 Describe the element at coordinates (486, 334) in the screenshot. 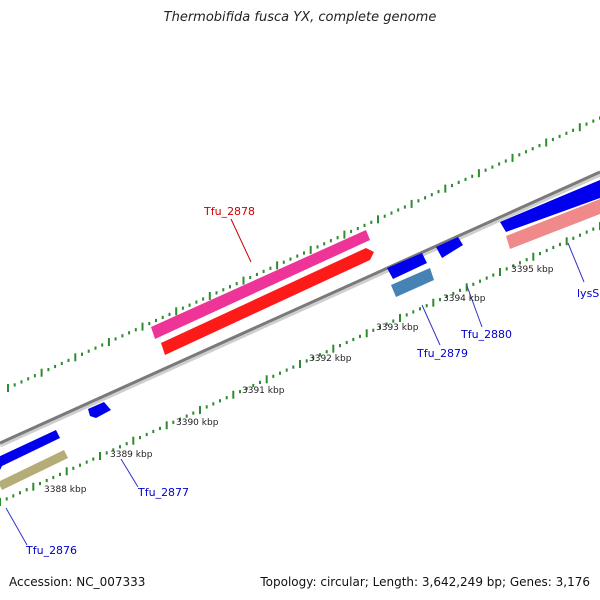

I see `label-tfu2880: Tfu_2880` at that location.